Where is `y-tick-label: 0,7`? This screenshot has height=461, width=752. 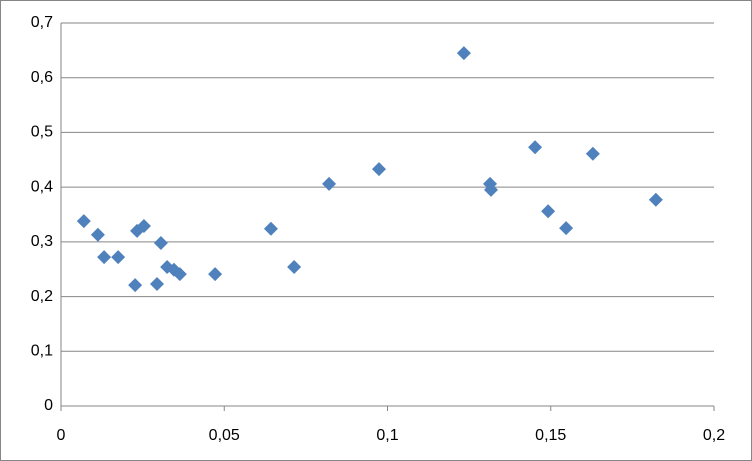
y-tick-label: 0,7 is located at coordinates (42, 22).